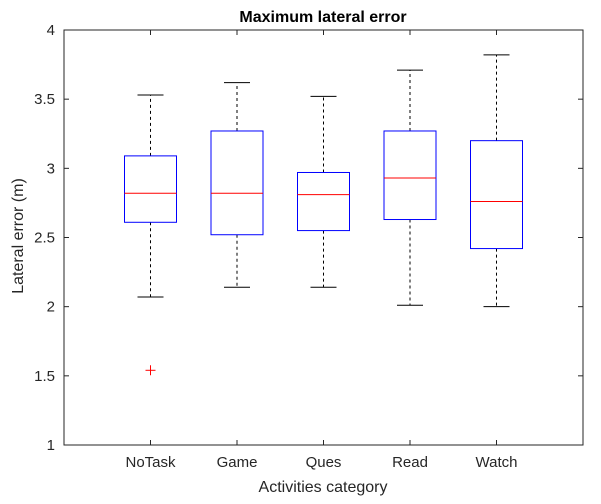  I want to click on box-watch, so click(496, 181).